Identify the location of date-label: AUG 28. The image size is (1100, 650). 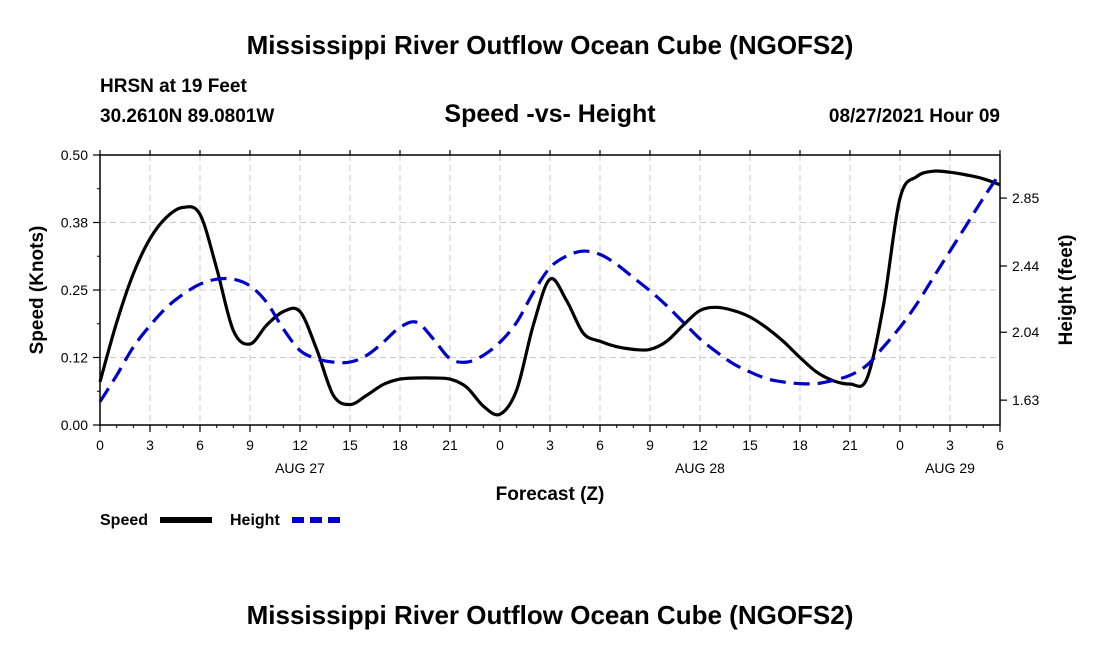
(700, 468).